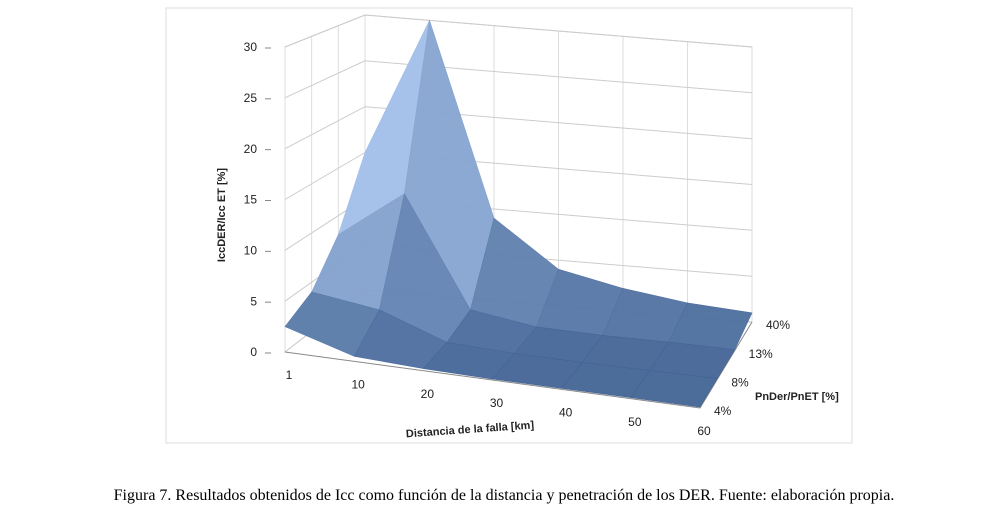  Describe the element at coordinates (251, 98) in the screenshot. I see `z-tick-label: 25` at that location.